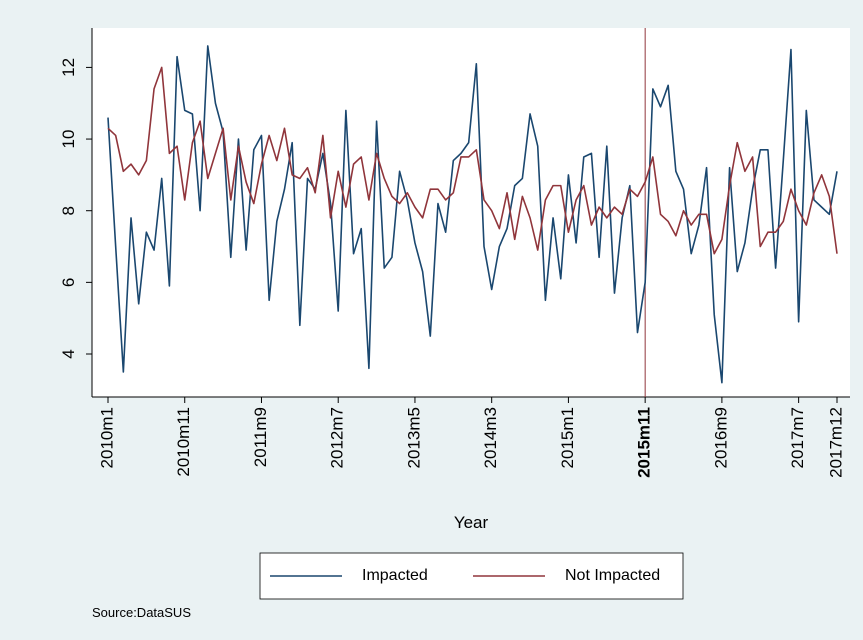 This screenshot has width=863, height=640. What do you see at coordinates (567, 437) in the screenshot?
I see `x-tick-label: 2015m1` at bounding box center [567, 437].